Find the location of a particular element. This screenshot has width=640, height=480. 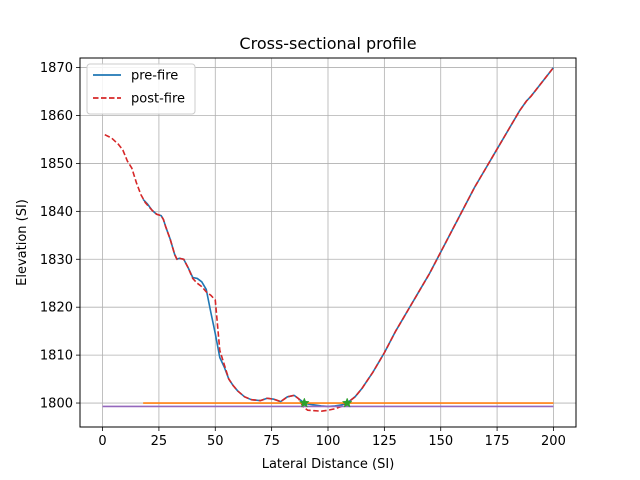

legend: pre-fire post-fire is located at coordinates (141, 89).